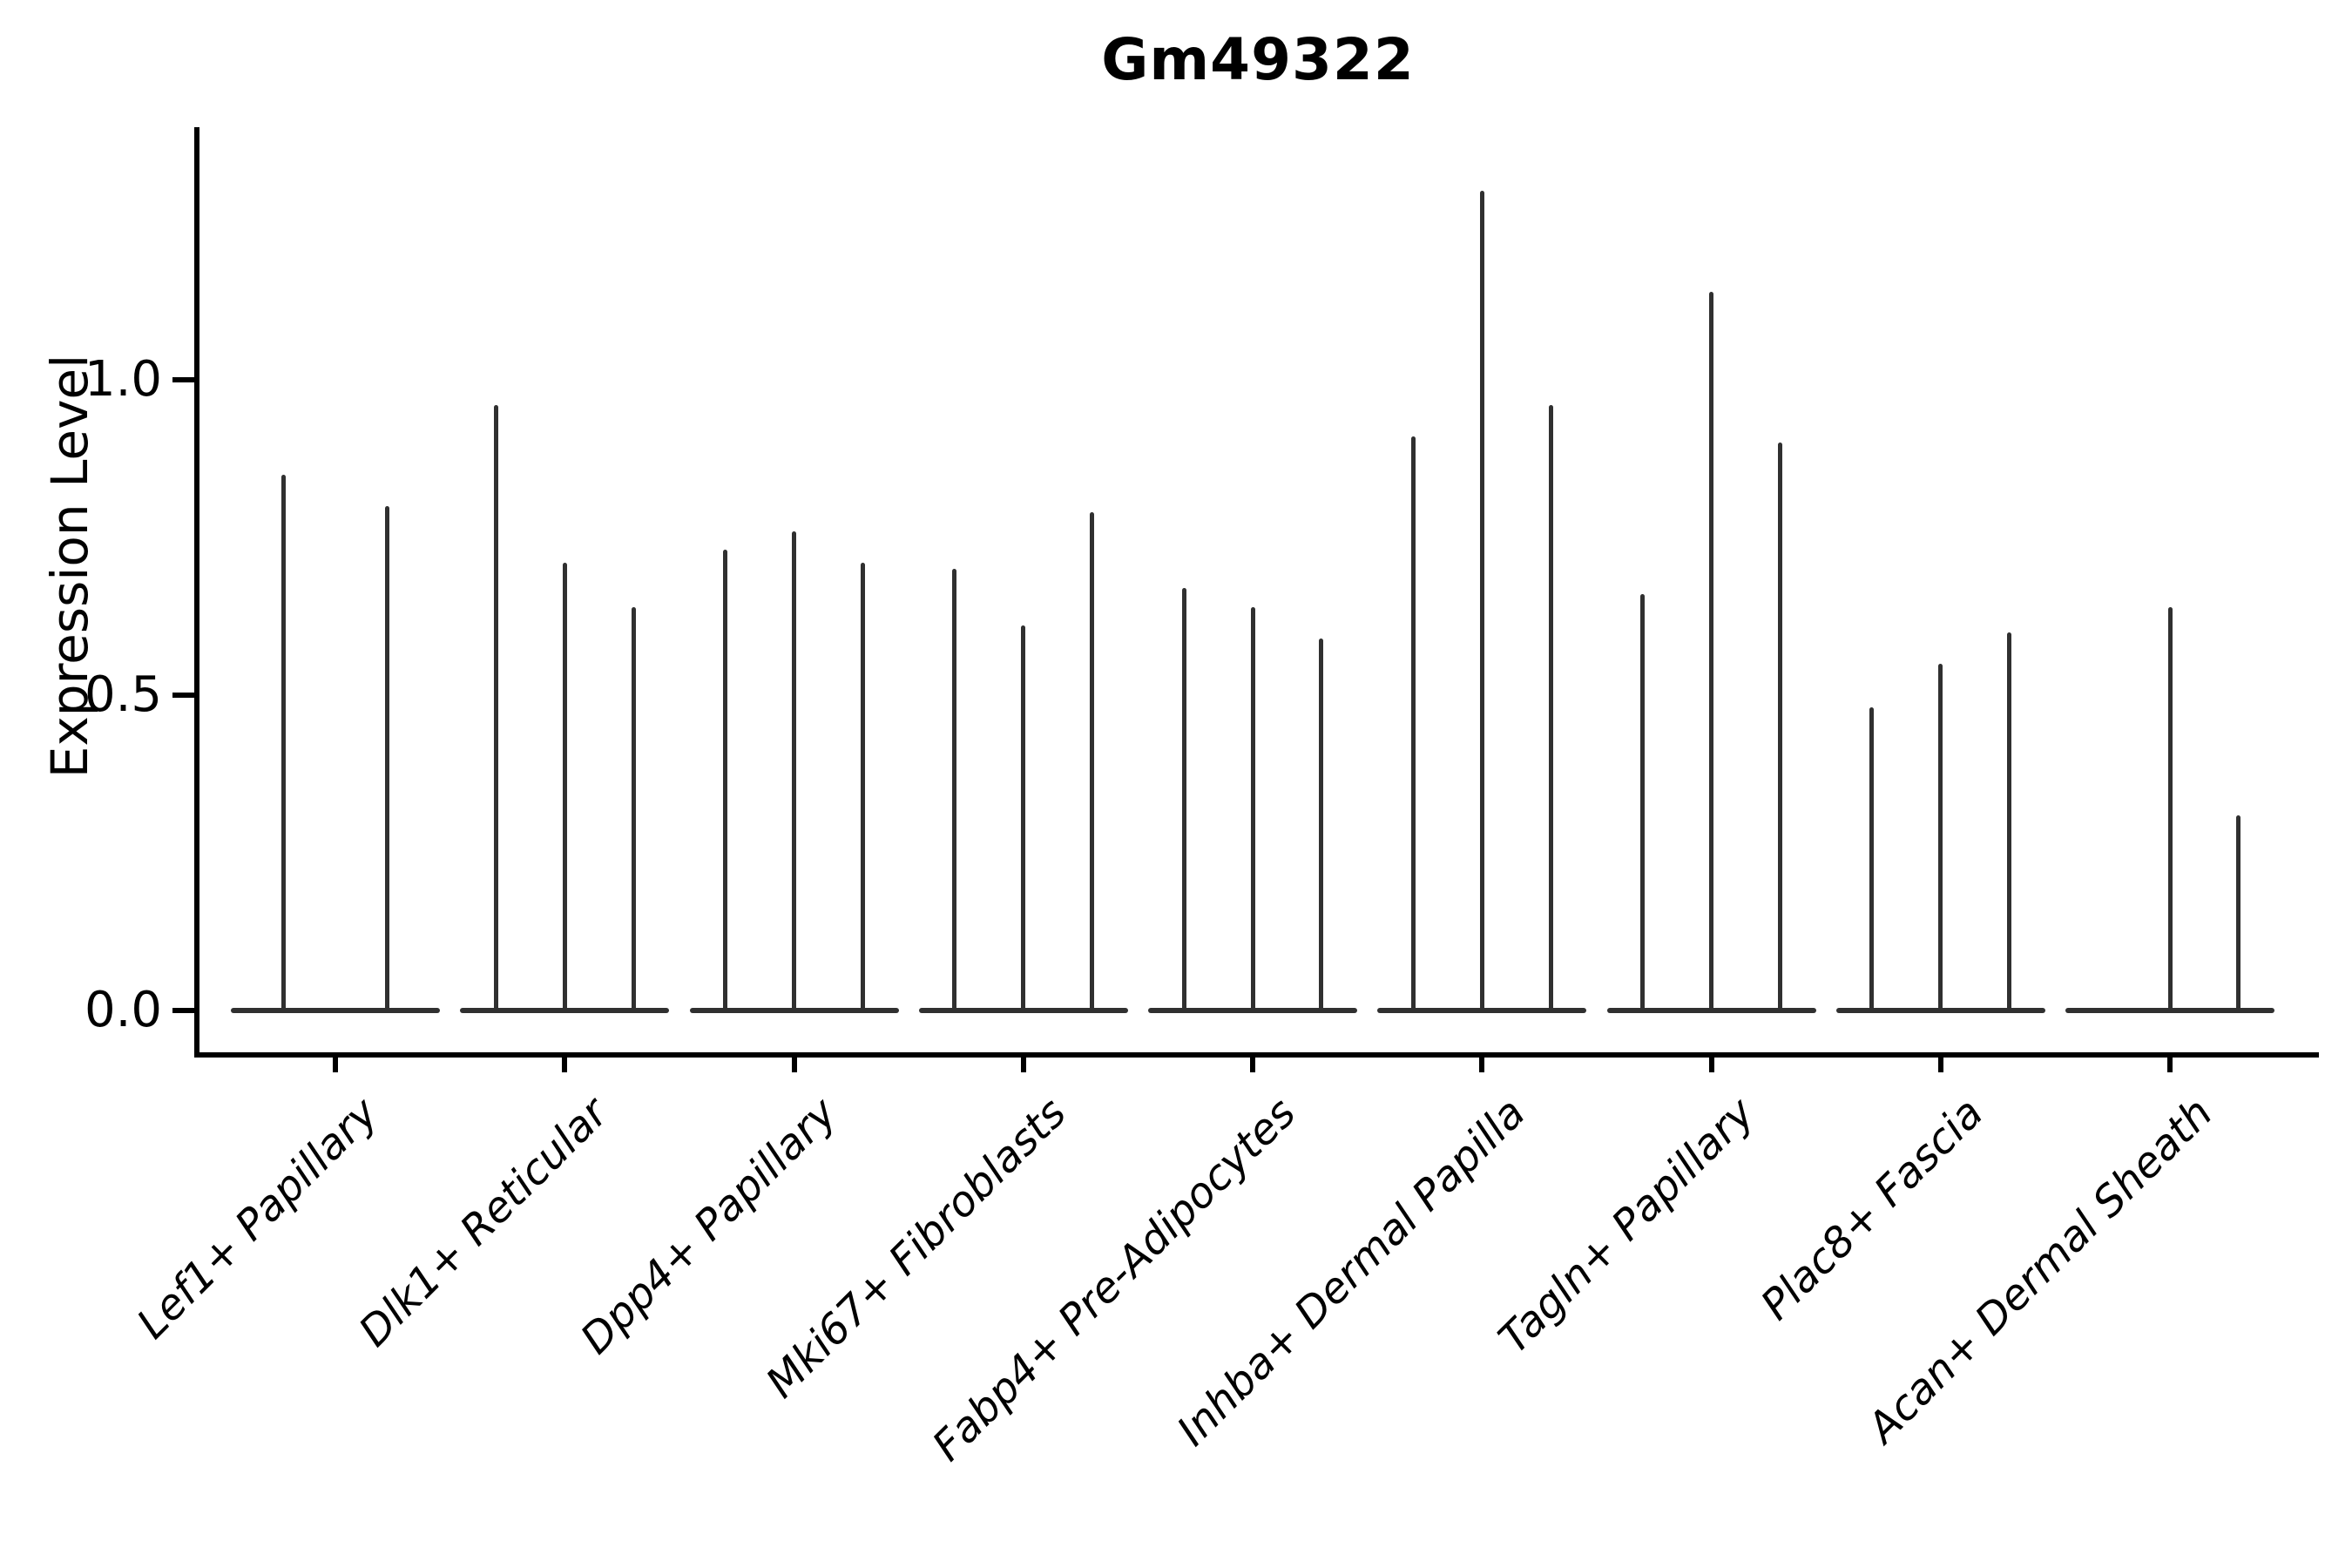 This screenshot has width=2352, height=1568. I want to click on violin-baseline, so click(335, 1011).